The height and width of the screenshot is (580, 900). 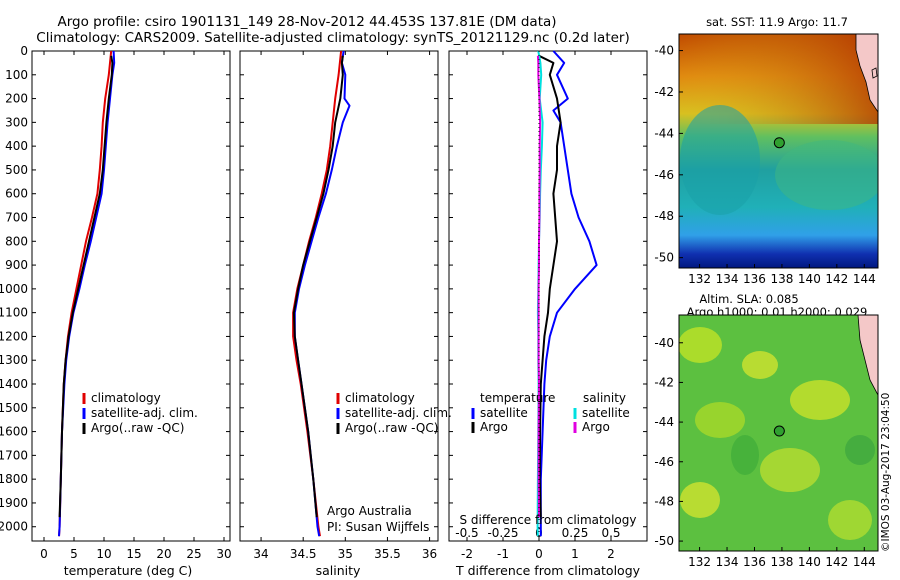 What do you see at coordinates (87, 293) in the screenshot?
I see `temperature-lines` at bounding box center [87, 293].